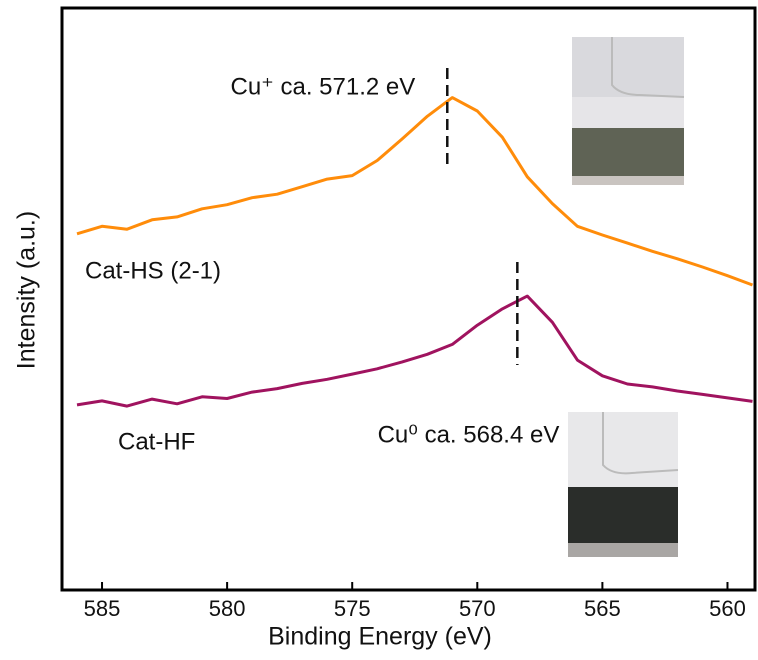 This screenshot has height=660, width=758. What do you see at coordinates (153, 270) in the screenshot?
I see `series-label: Cat-HS (2-1)` at bounding box center [153, 270].